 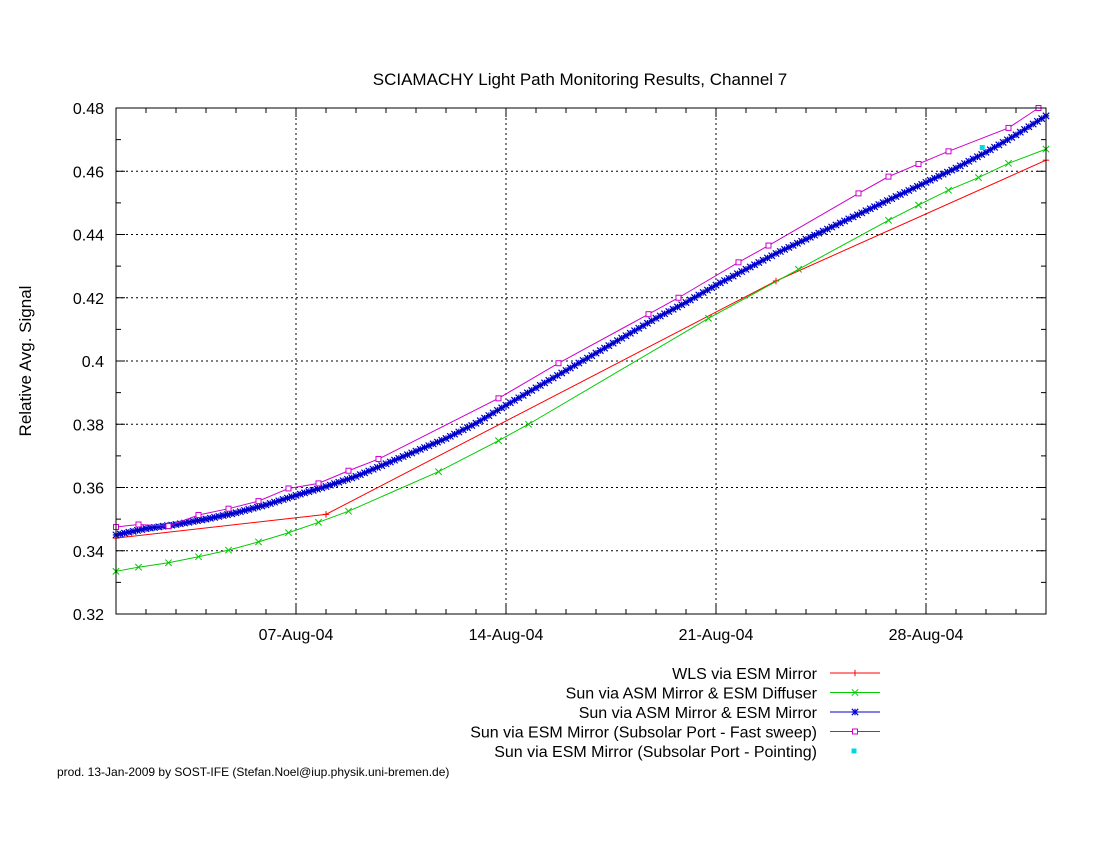 I want to click on y-tick-label: 0.42, so click(x=88, y=299).